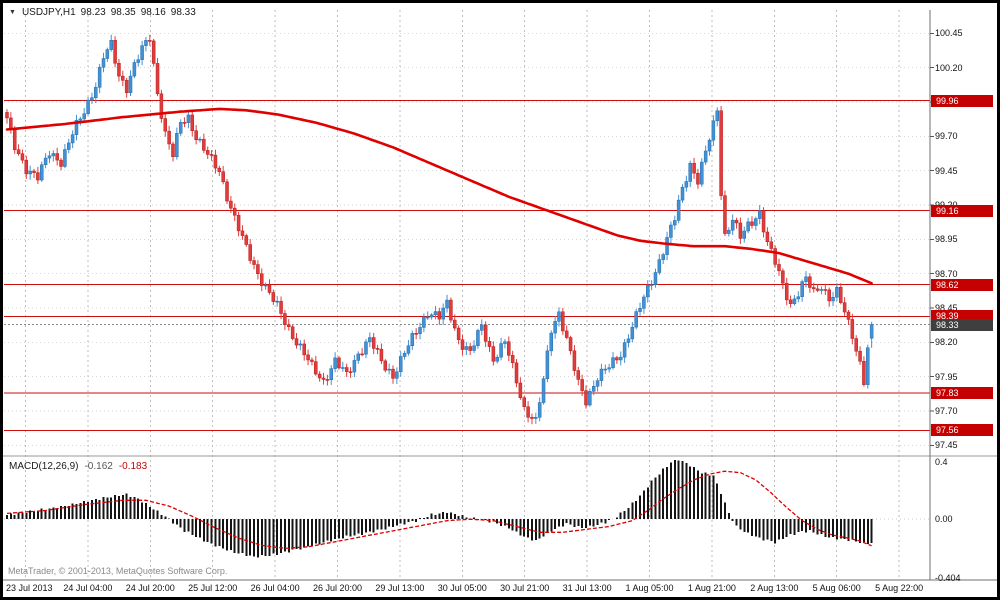 The height and width of the screenshot is (600, 1000). I want to click on time-axis, so click(466, 588).